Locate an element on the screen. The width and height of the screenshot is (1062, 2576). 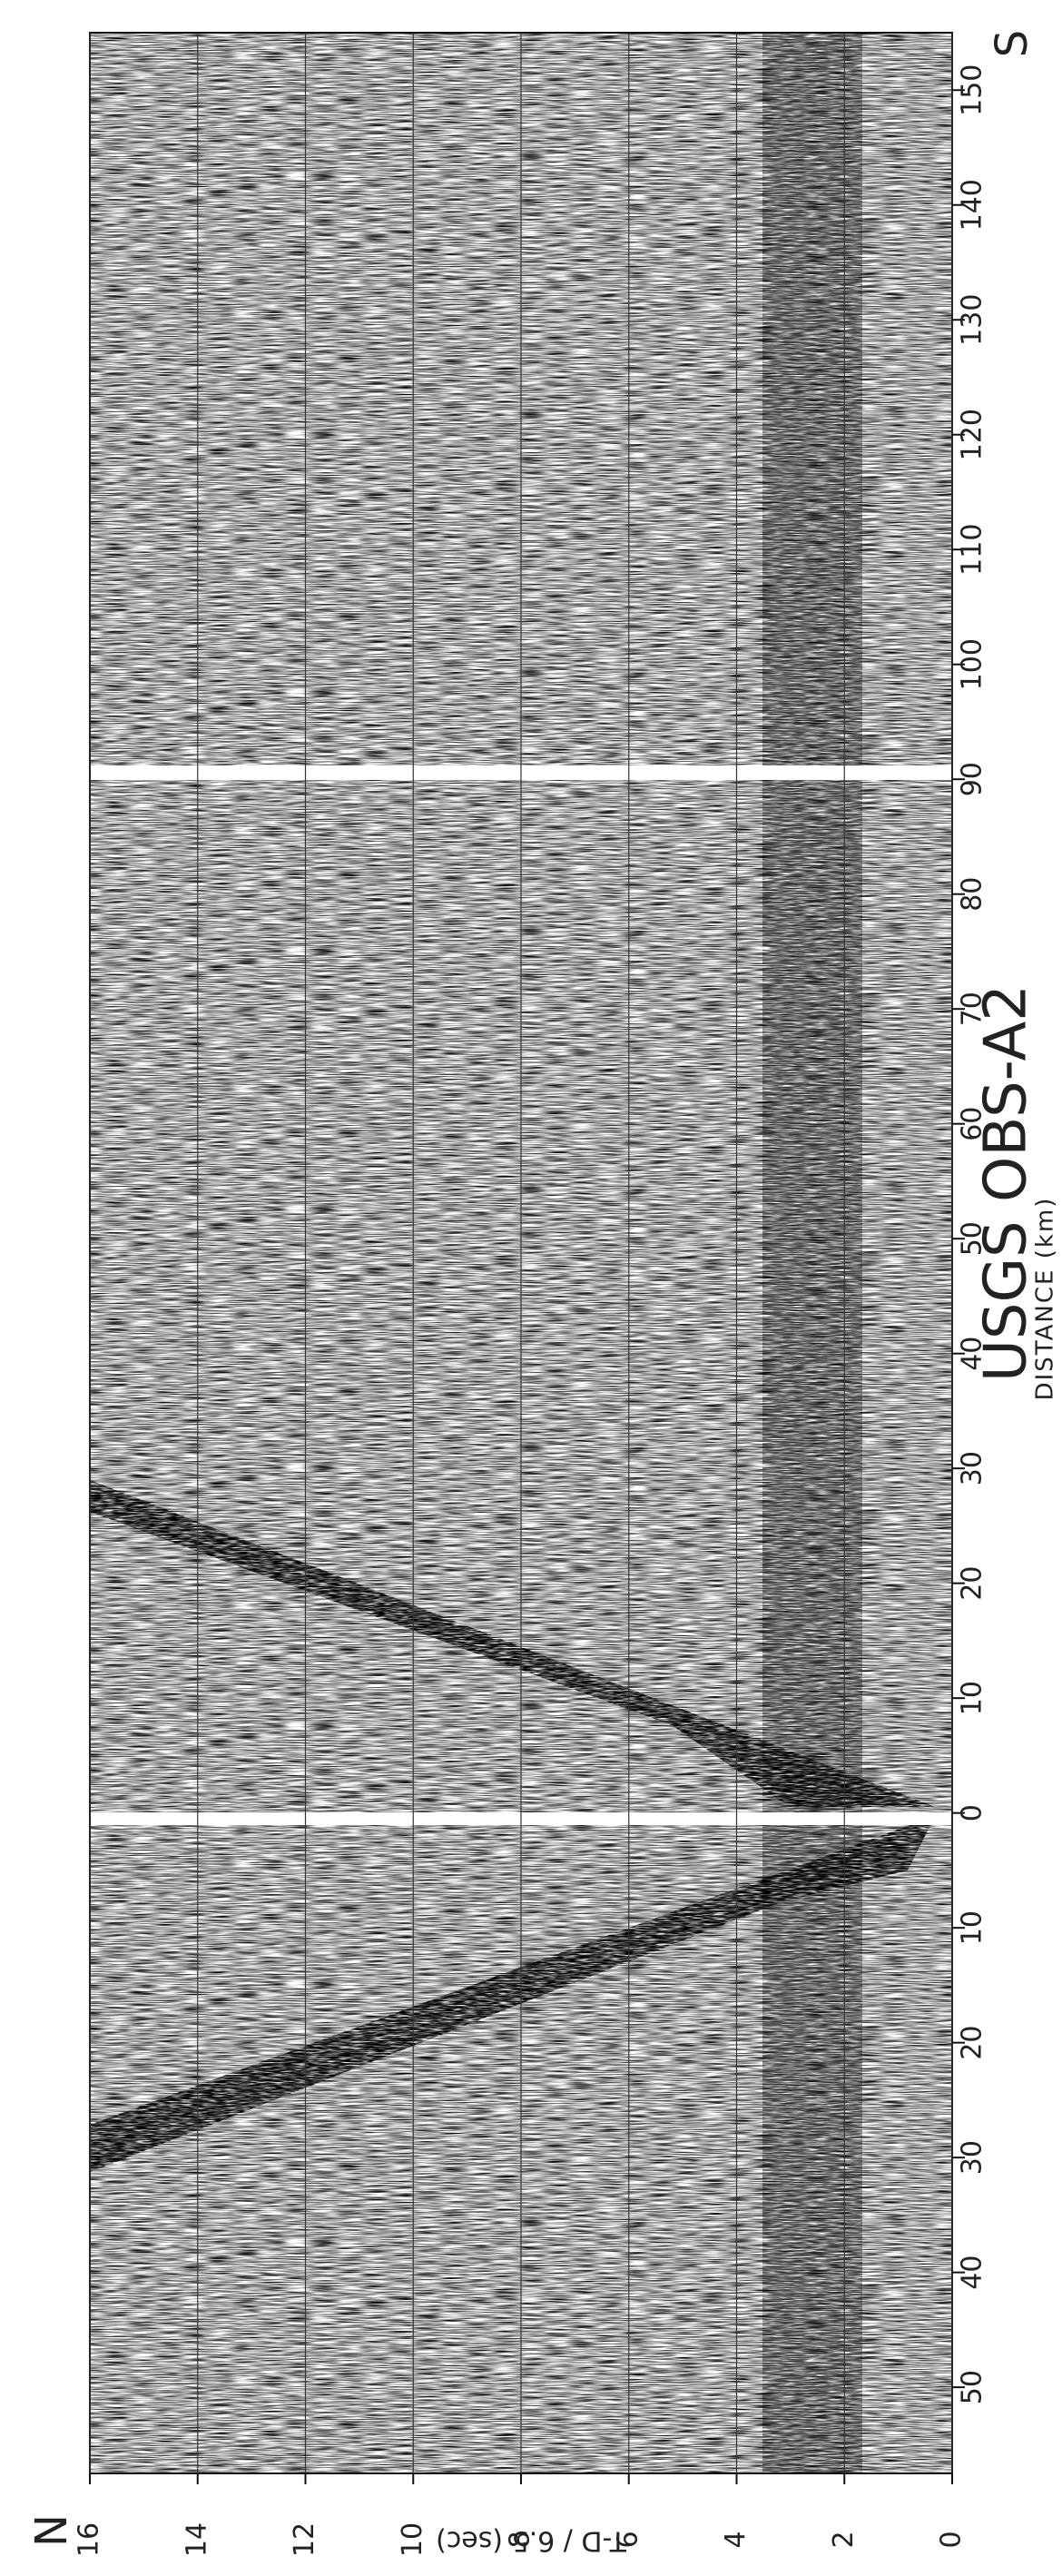
x-tick-label: 80 is located at coordinates (972, 894).